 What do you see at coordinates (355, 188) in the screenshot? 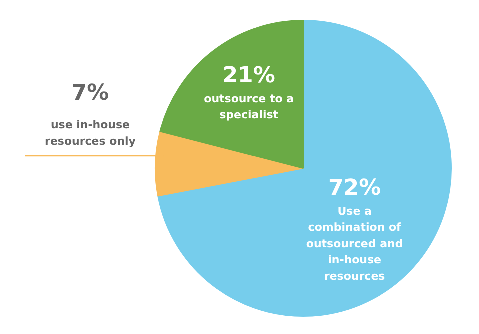
I see `data-label: 72%` at bounding box center [355, 188].